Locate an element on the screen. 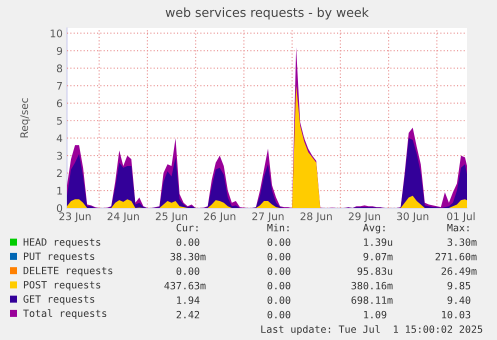 Image resolution: width=497 pixels, height=340 pixels. text: 3.30m is located at coordinates (462, 242).